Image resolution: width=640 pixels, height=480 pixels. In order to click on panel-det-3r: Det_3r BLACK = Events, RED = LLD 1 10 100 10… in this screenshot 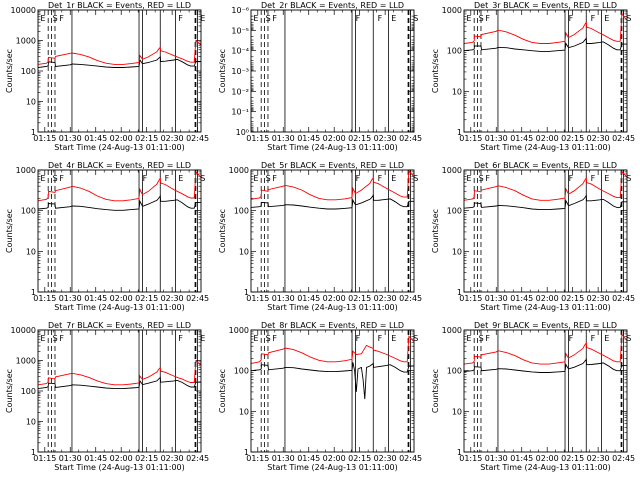, I will do `click(533, 76)`.